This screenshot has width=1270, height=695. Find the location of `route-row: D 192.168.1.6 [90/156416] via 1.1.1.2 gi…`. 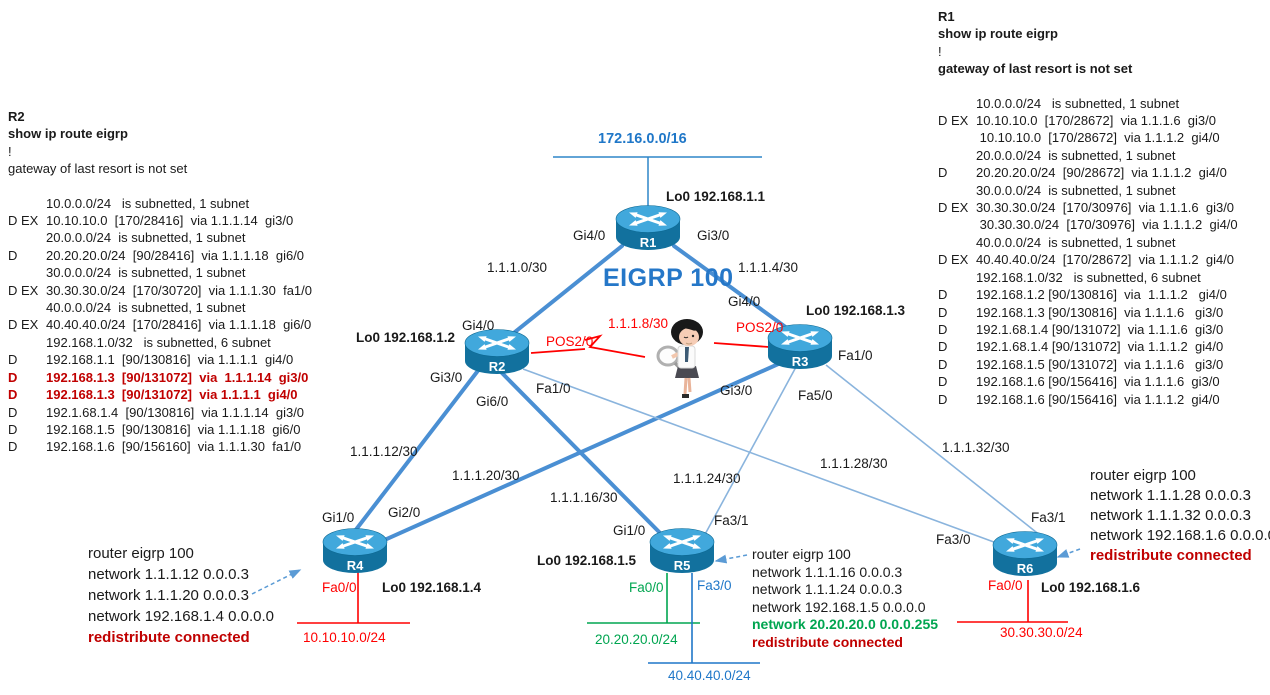

route-row: D 192.168.1.6 [90/156416] via 1.1.1.2 gi… is located at coordinates (1104, 399).